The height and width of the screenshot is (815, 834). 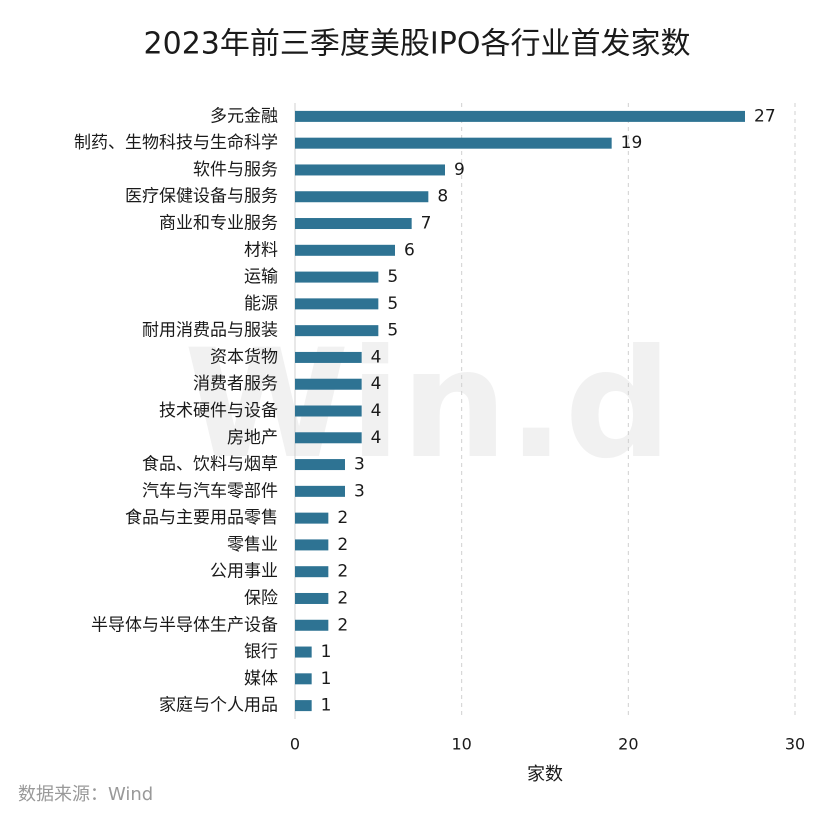 I want to click on x-tick-label: 30, so click(x=795, y=744).